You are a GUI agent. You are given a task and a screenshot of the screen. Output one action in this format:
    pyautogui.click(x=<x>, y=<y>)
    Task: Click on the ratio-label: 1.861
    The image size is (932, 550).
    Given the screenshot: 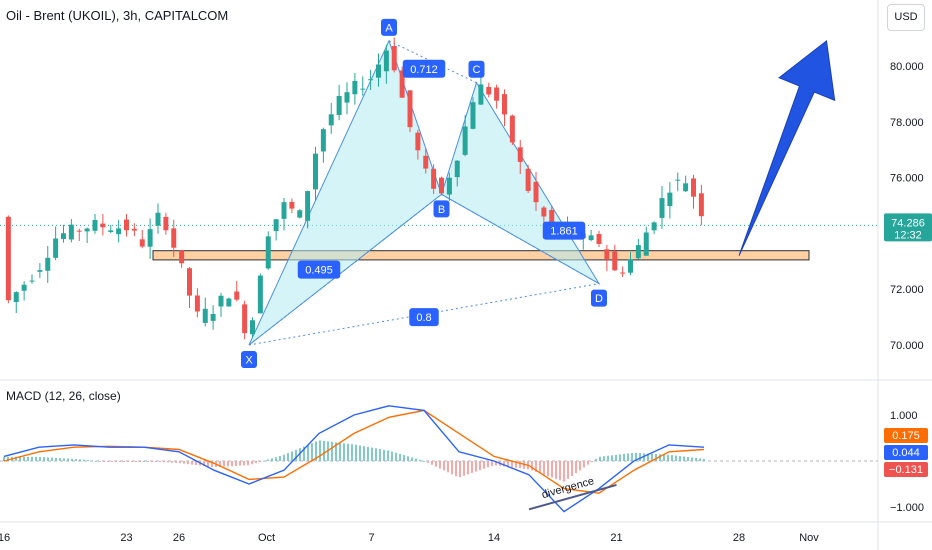 What is the action you would take?
    pyautogui.click(x=564, y=232)
    